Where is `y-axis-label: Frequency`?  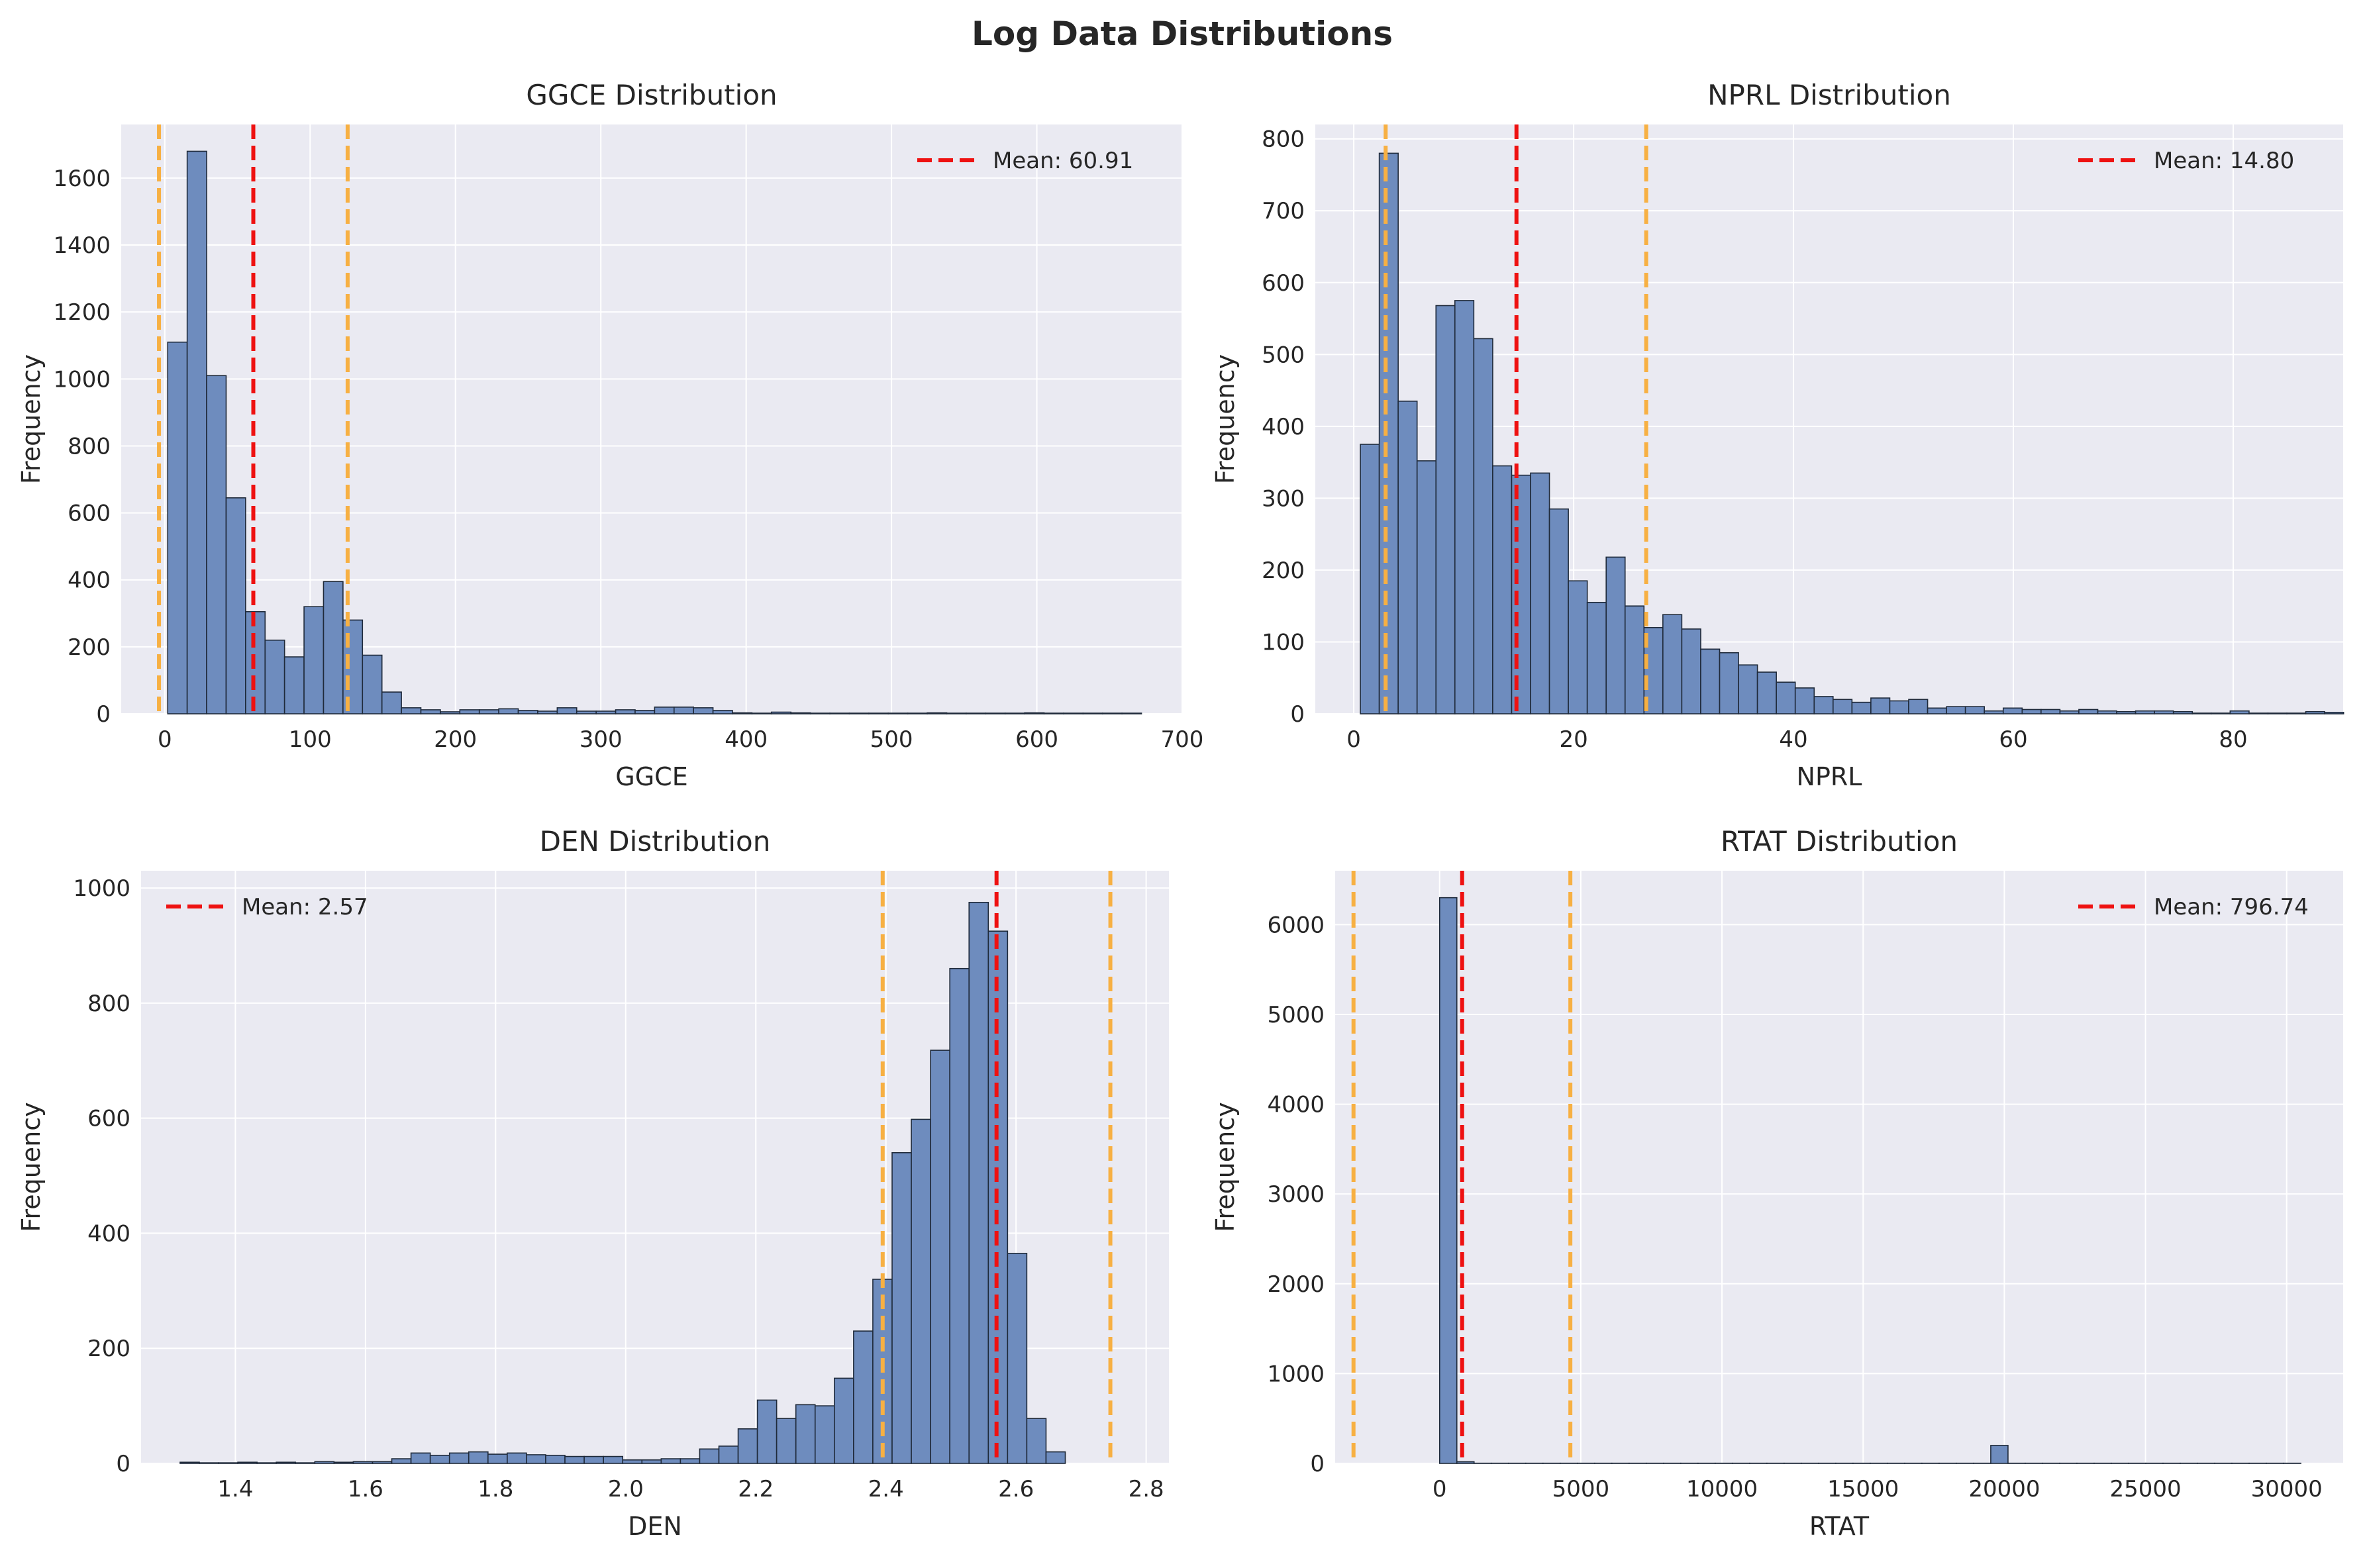 y-axis-label: Frequency is located at coordinates (1225, 419).